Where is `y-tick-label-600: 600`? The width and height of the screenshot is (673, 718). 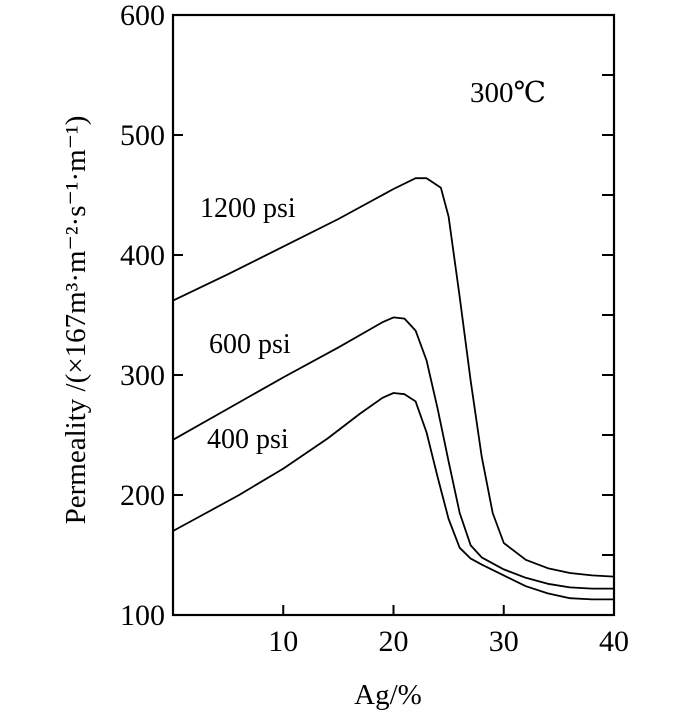 y-tick-label-600: 600 is located at coordinates (142, 16).